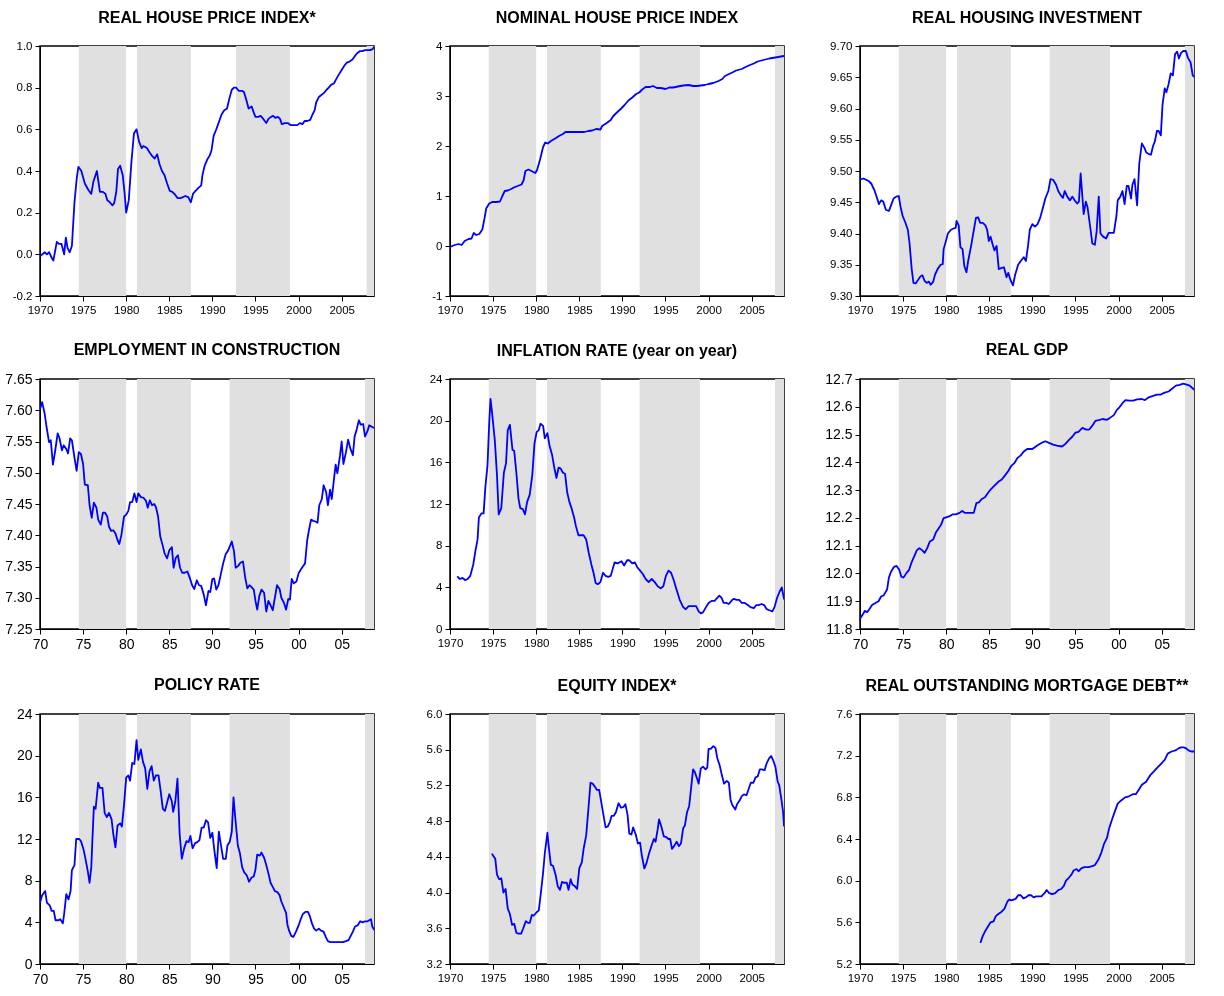 This screenshot has width=1224, height=996. What do you see at coordinates (439, 95) in the screenshot?
I see `y-tick-label: 3` at bounding box center [439, 95].